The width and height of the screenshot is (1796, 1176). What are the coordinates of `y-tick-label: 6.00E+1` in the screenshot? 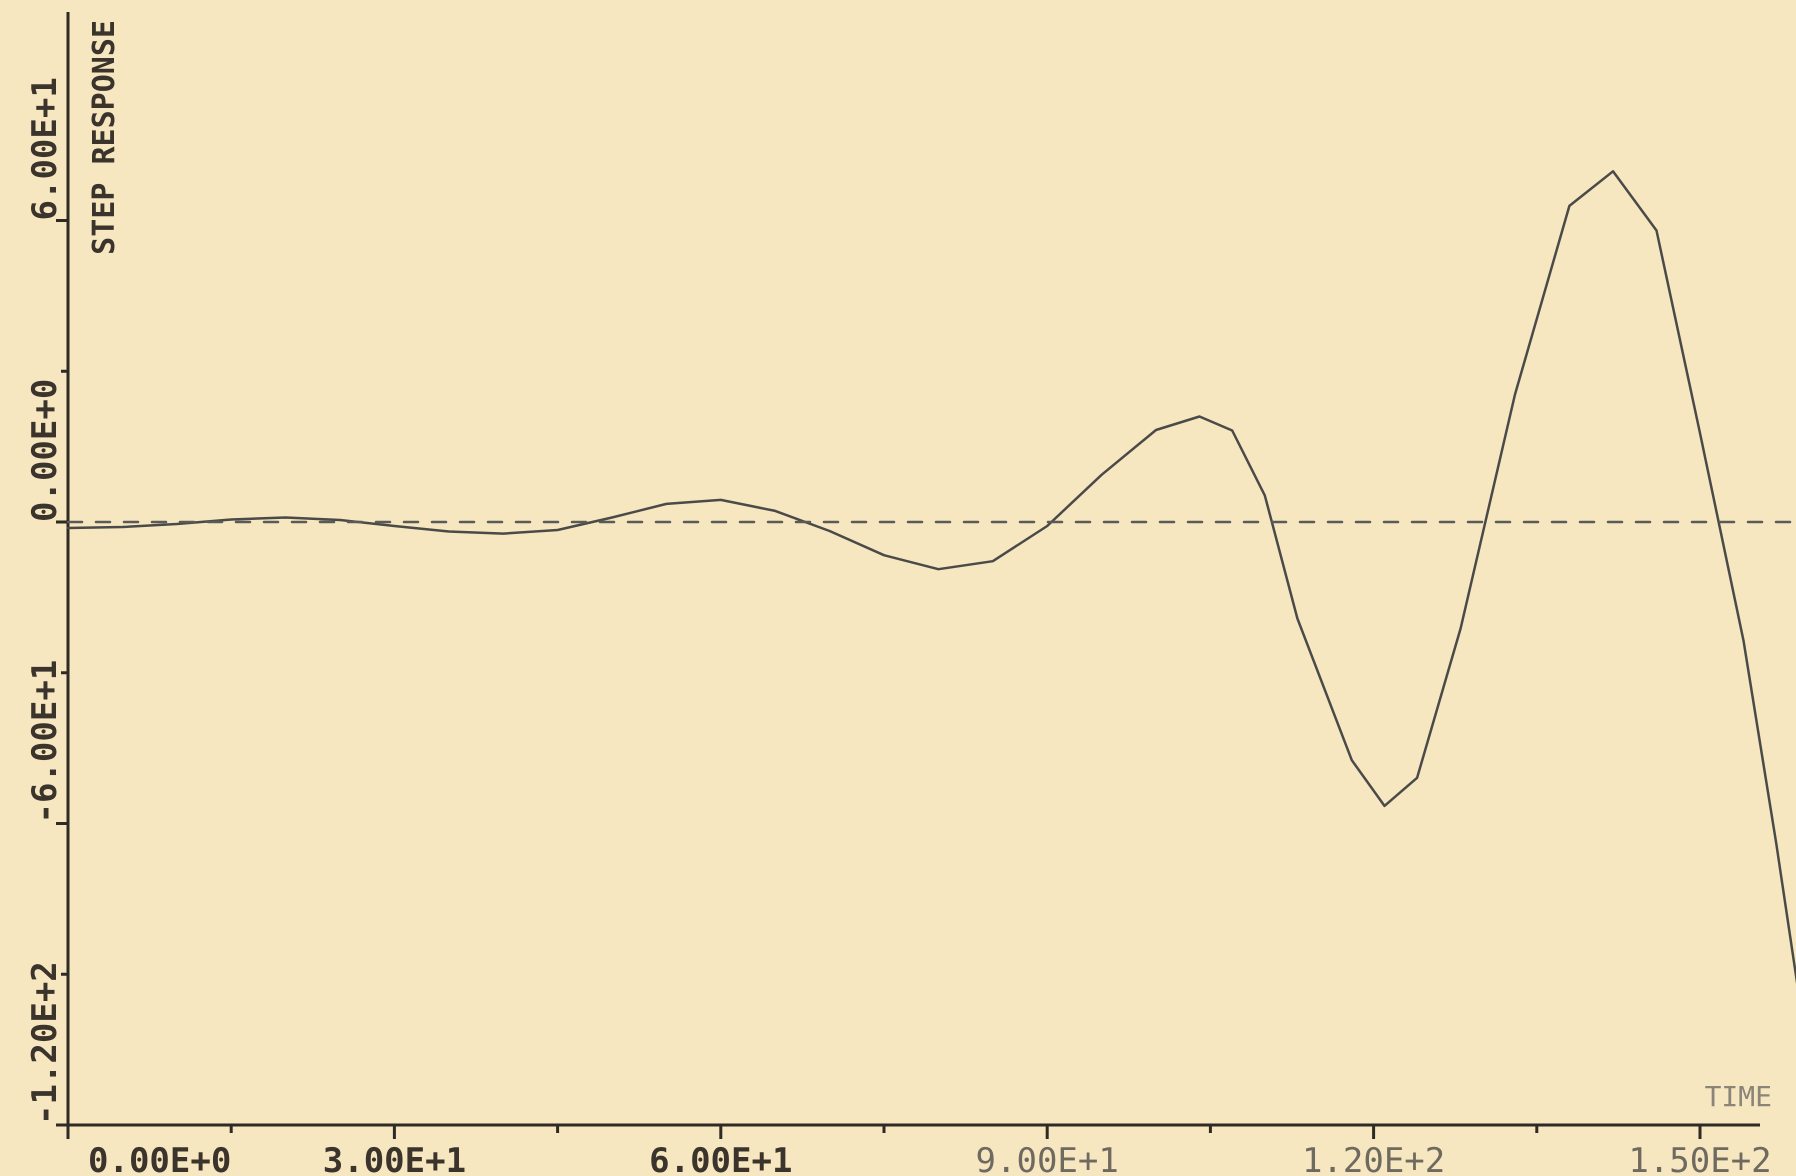 It's located at (45, 148).